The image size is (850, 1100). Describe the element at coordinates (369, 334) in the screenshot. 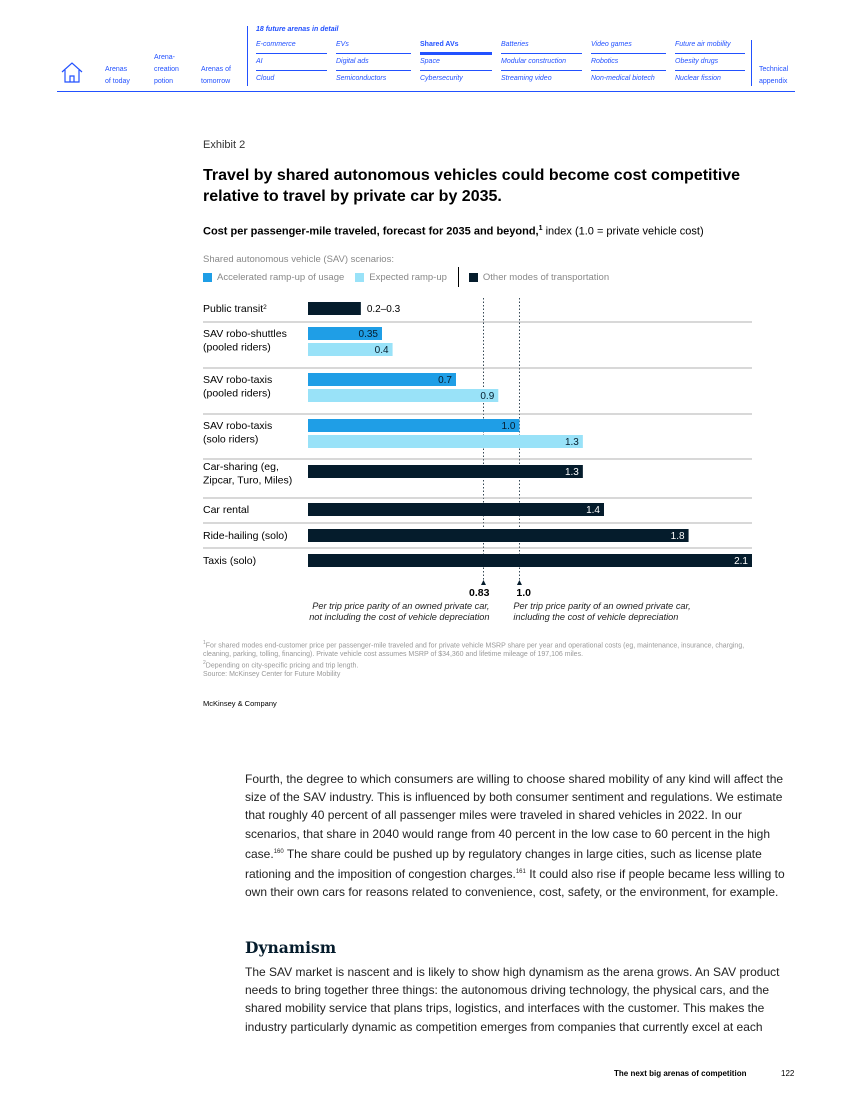

I see `bar-value-label: 0.35` at that location.